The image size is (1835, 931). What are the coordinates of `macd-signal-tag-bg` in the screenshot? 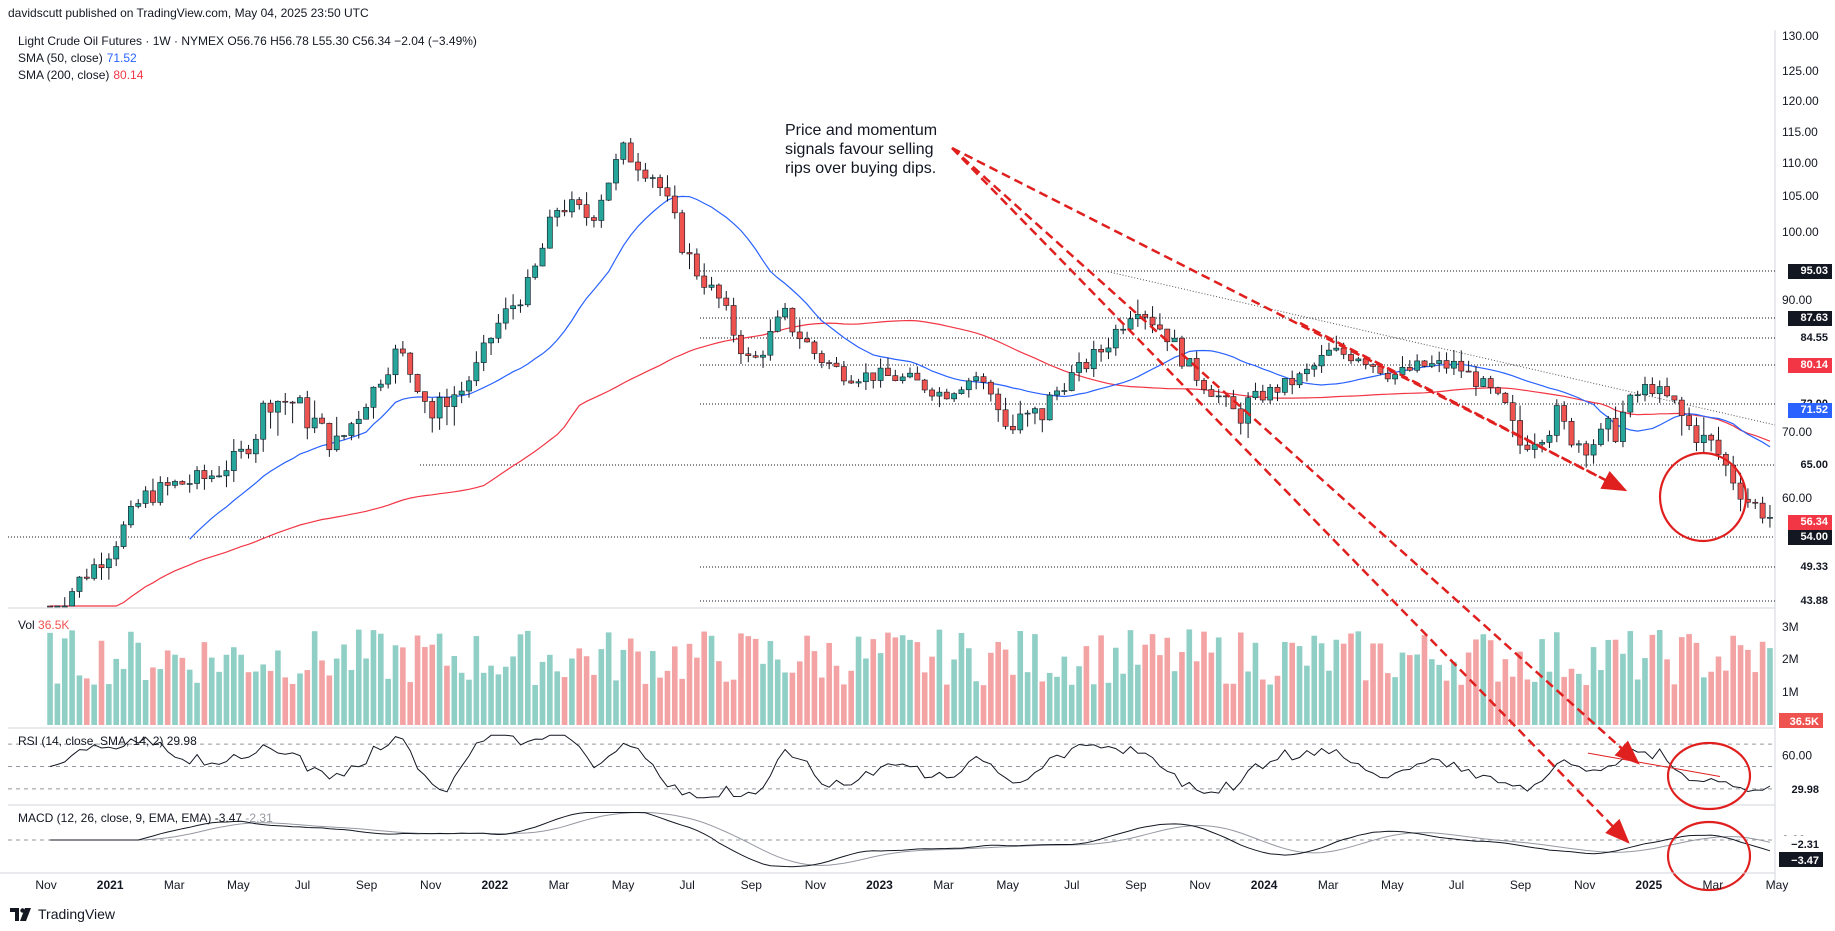 It's located at (1801, 843).